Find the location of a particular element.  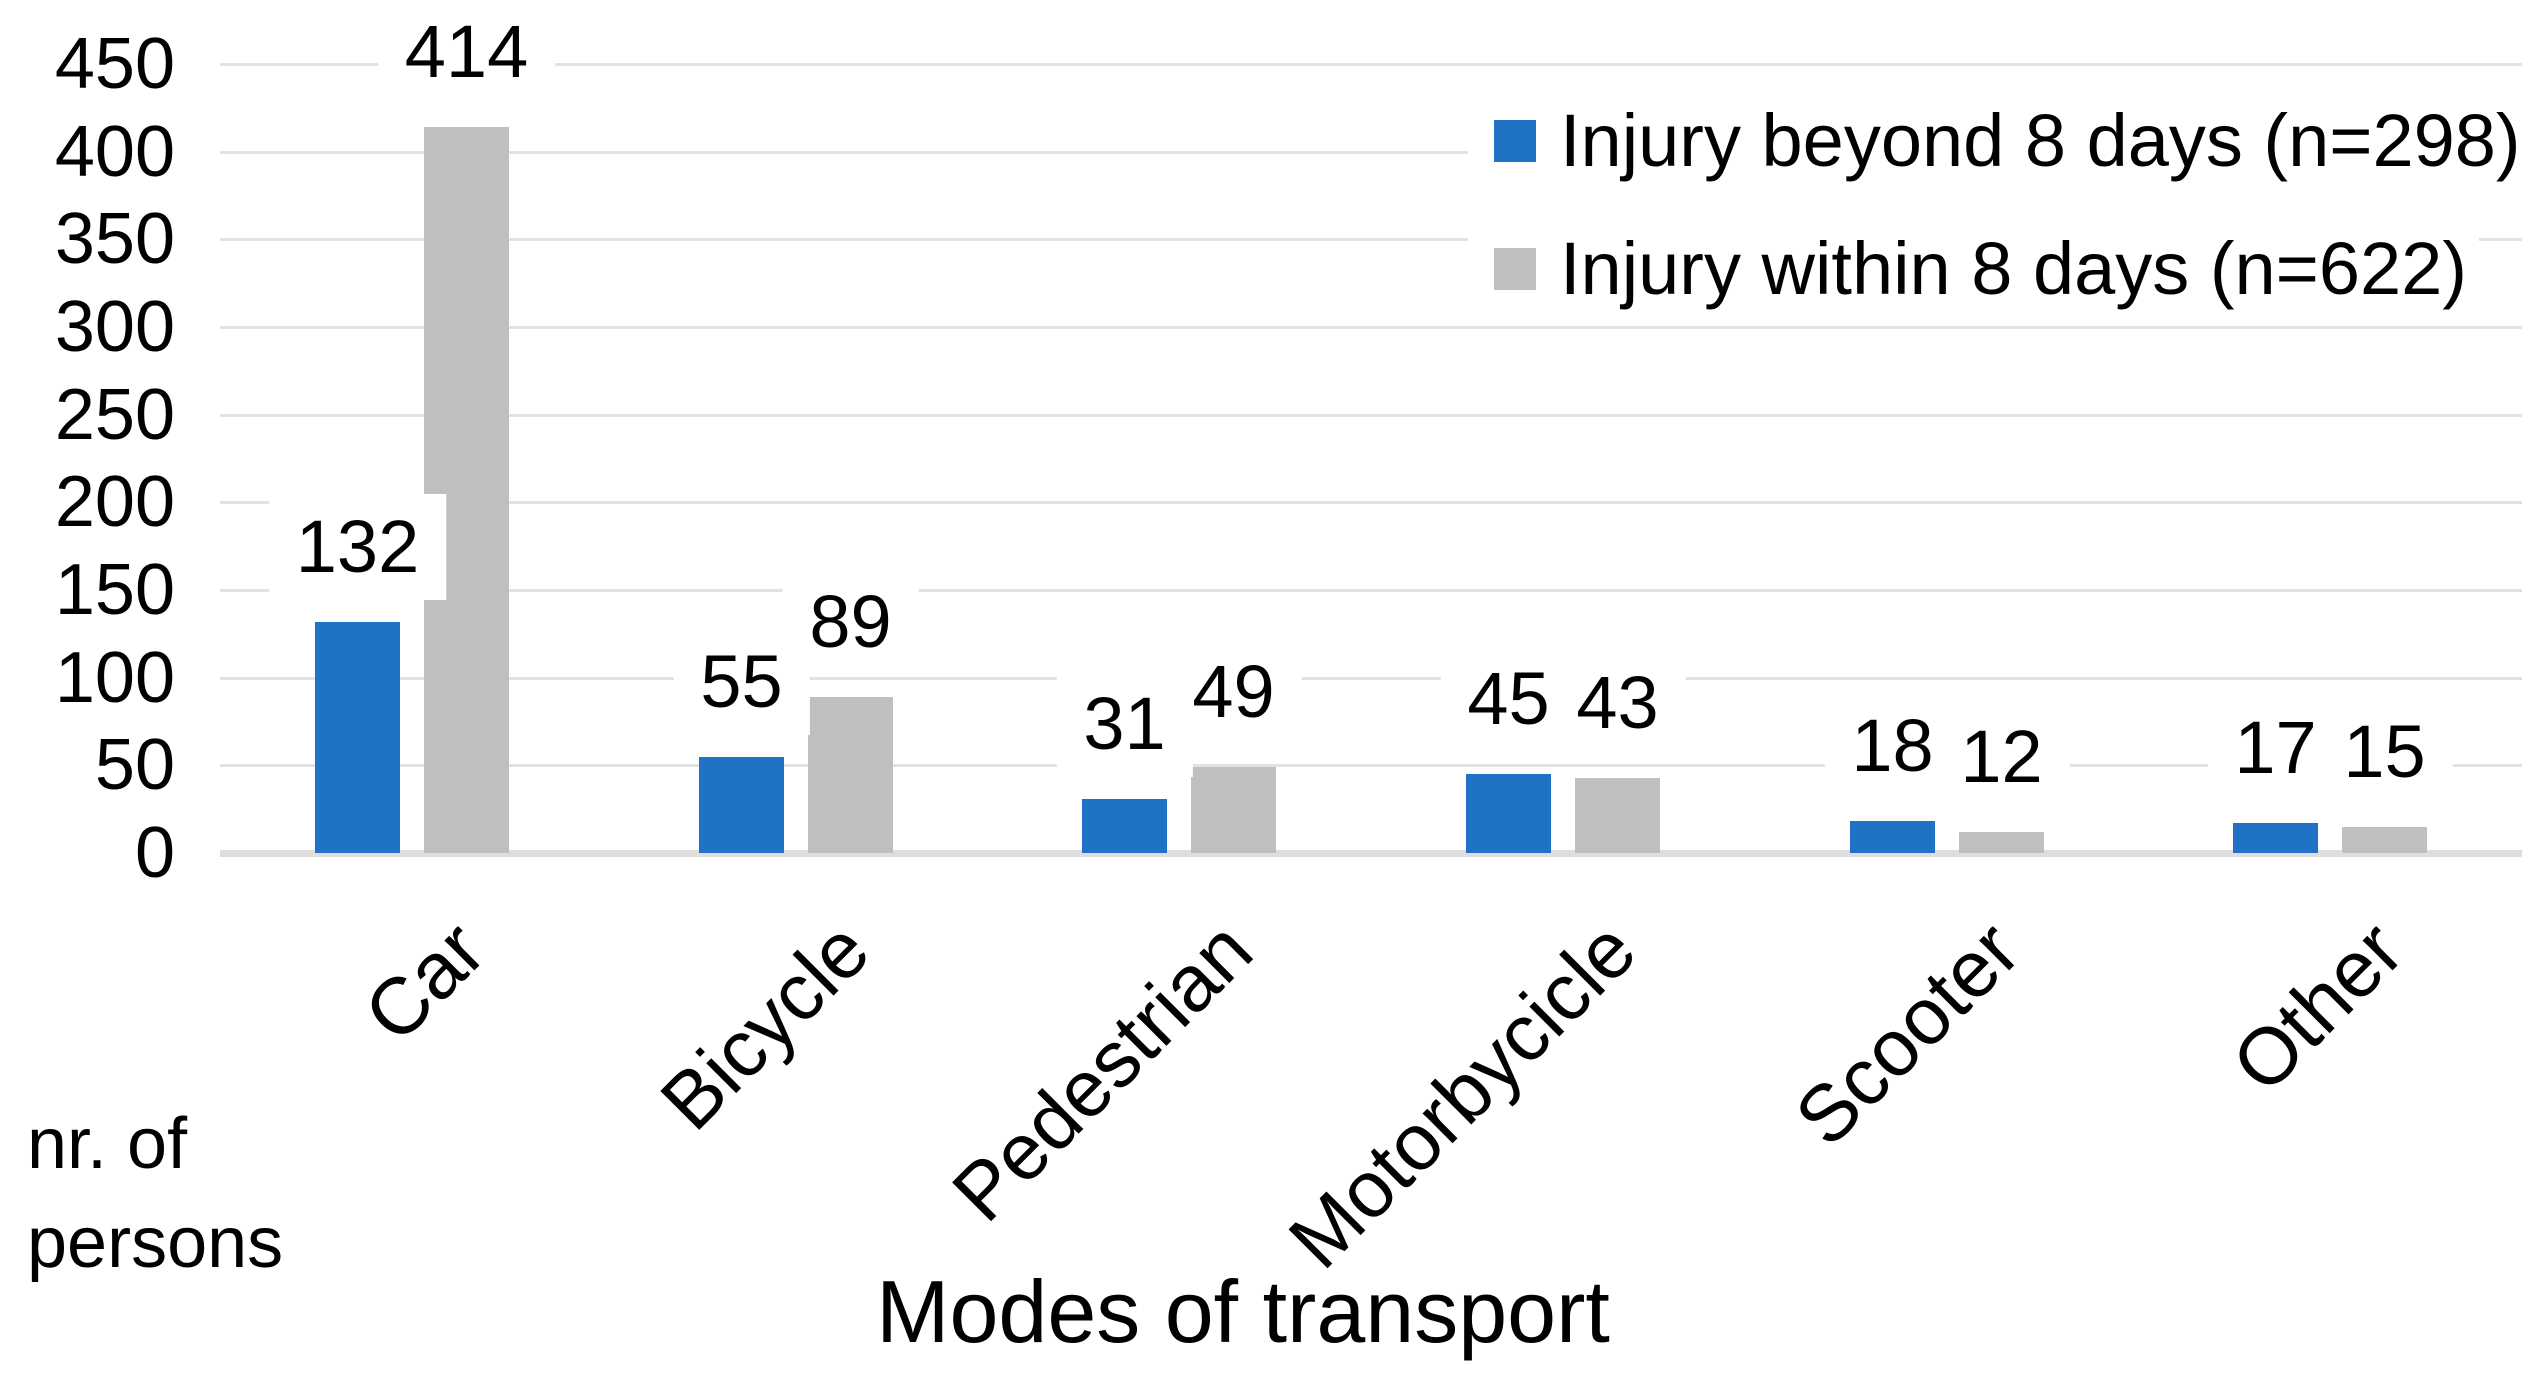

x-axis-line is located at coordinates (1371, 853).